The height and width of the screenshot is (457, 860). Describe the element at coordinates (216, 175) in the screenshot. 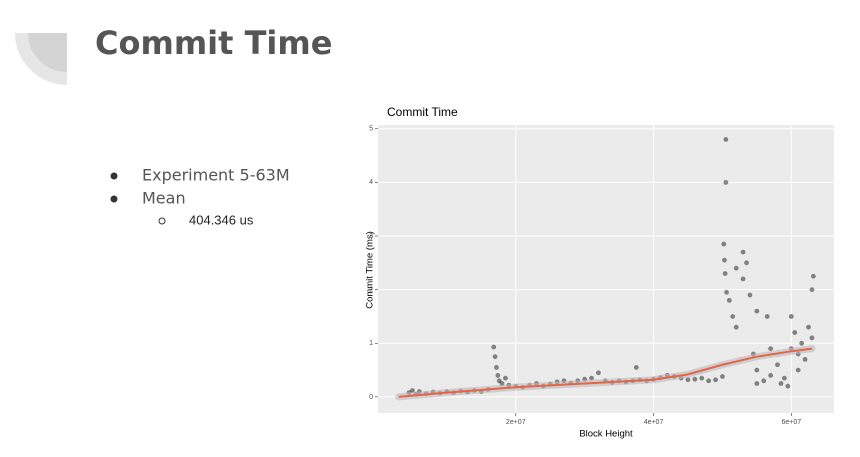

I see `bullet: Experiment 5-63M` at that location.